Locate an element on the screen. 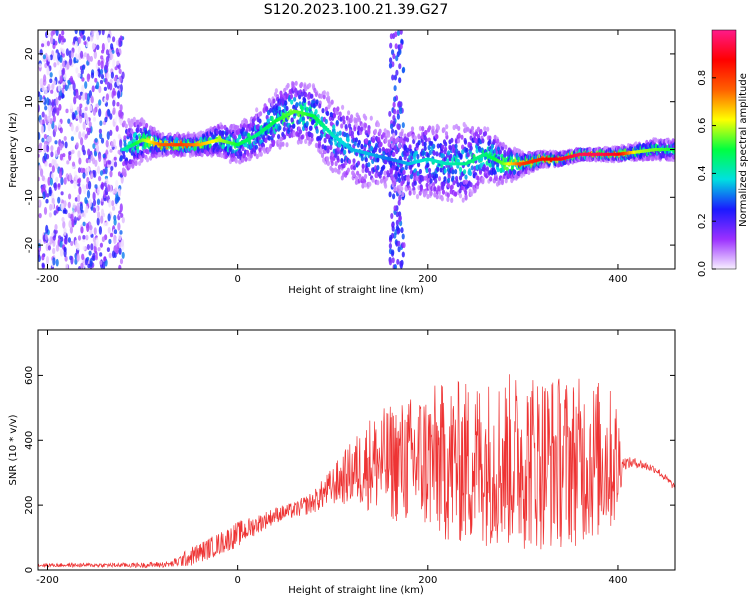 The width and height of the screenshot is (750, 604). snr-xtick-label: -200 is located at coordinates (47, 580).